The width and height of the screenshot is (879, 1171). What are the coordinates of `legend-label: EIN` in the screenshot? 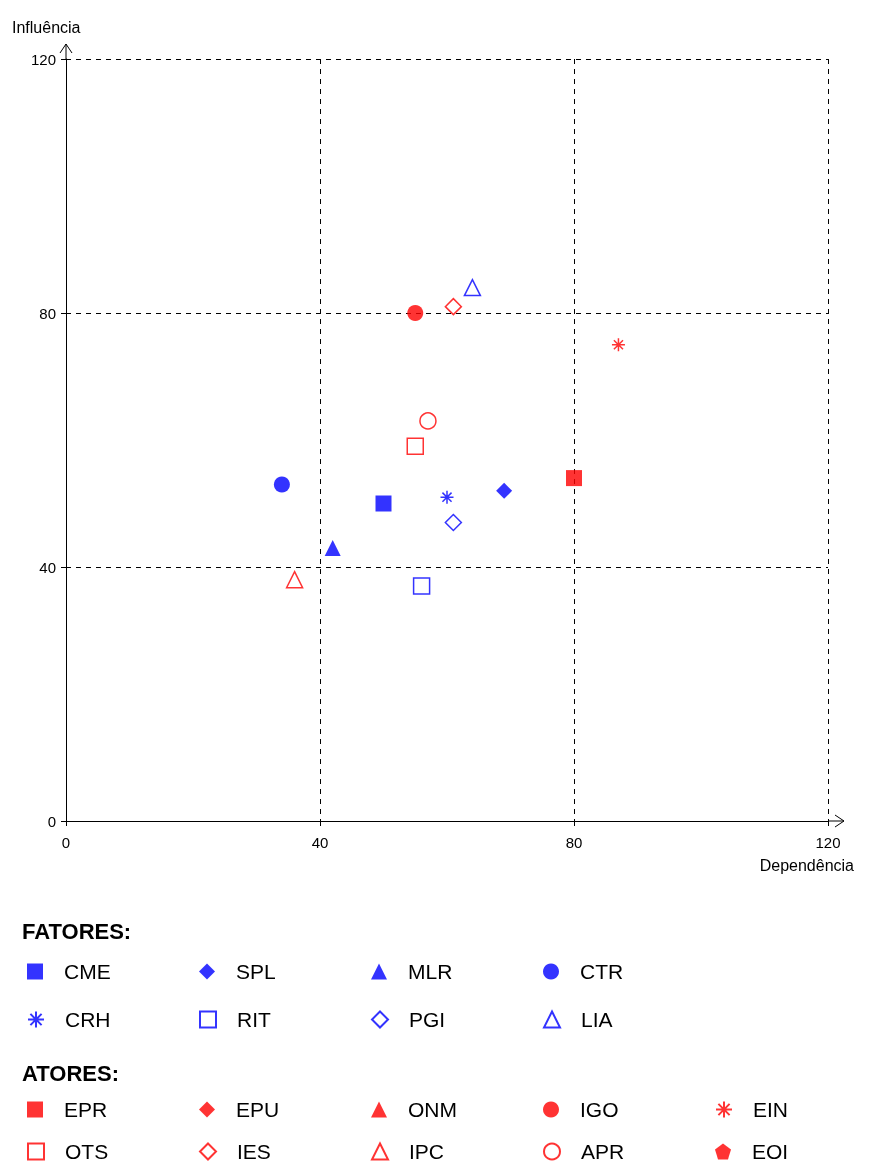 It's located at (771, 1109).